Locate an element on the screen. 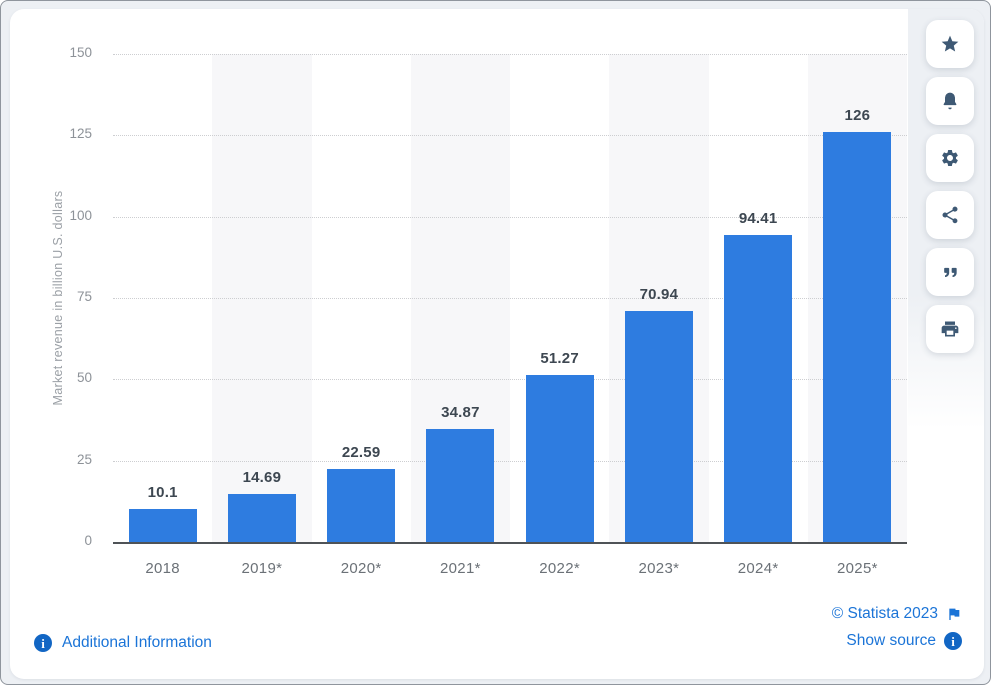  cite-button is located at coordinates (950, 272).